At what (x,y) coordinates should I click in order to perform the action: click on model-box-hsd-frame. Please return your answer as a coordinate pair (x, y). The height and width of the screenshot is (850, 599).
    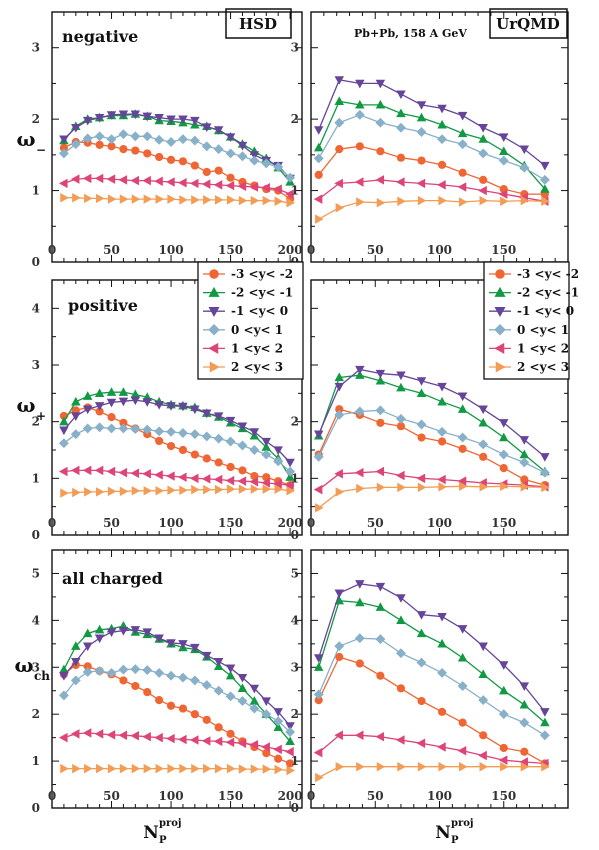
    Looking at the image, I should click on (258, 23).